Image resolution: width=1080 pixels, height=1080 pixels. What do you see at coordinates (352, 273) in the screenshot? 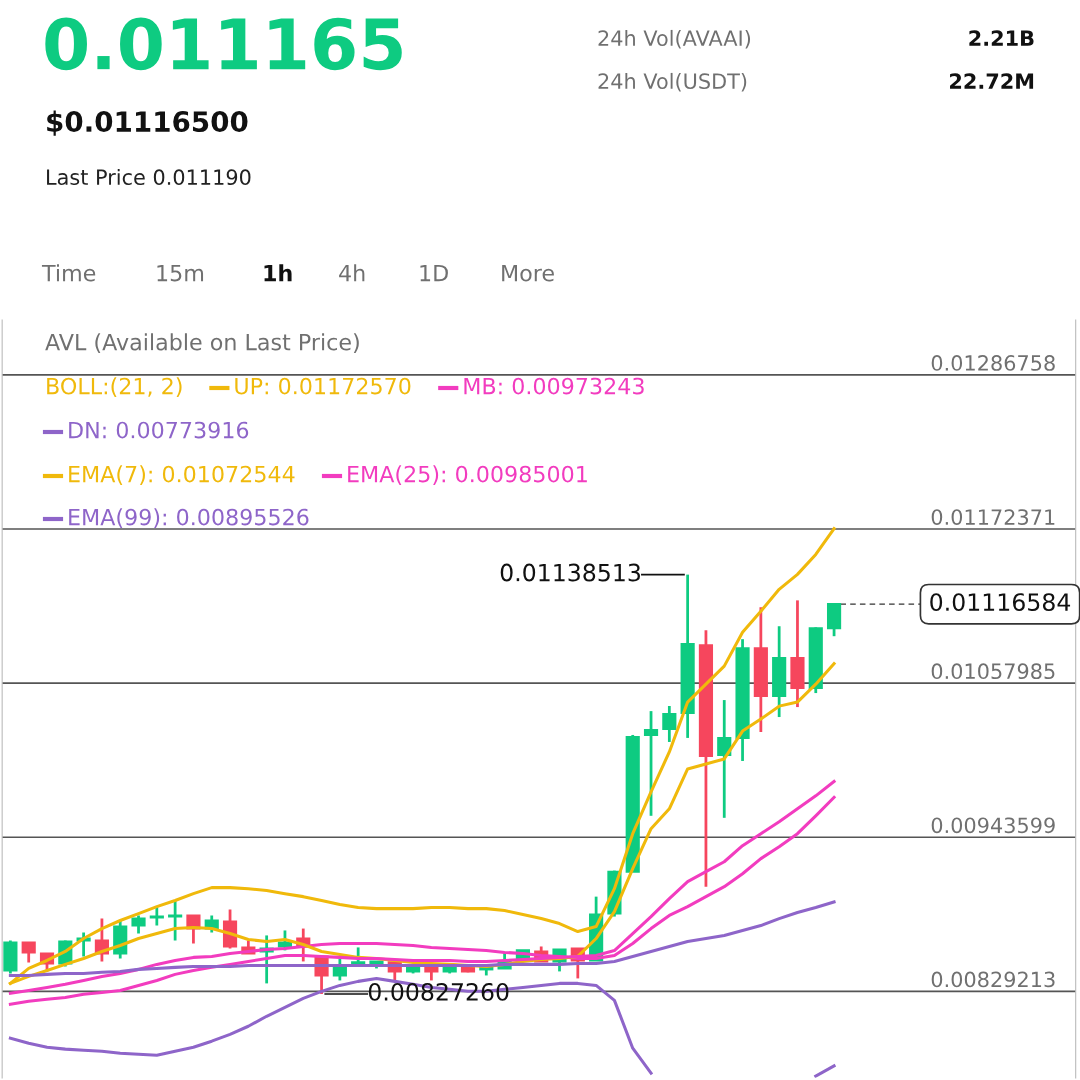
I see `text: 4h` at bounding box center [352, 273].